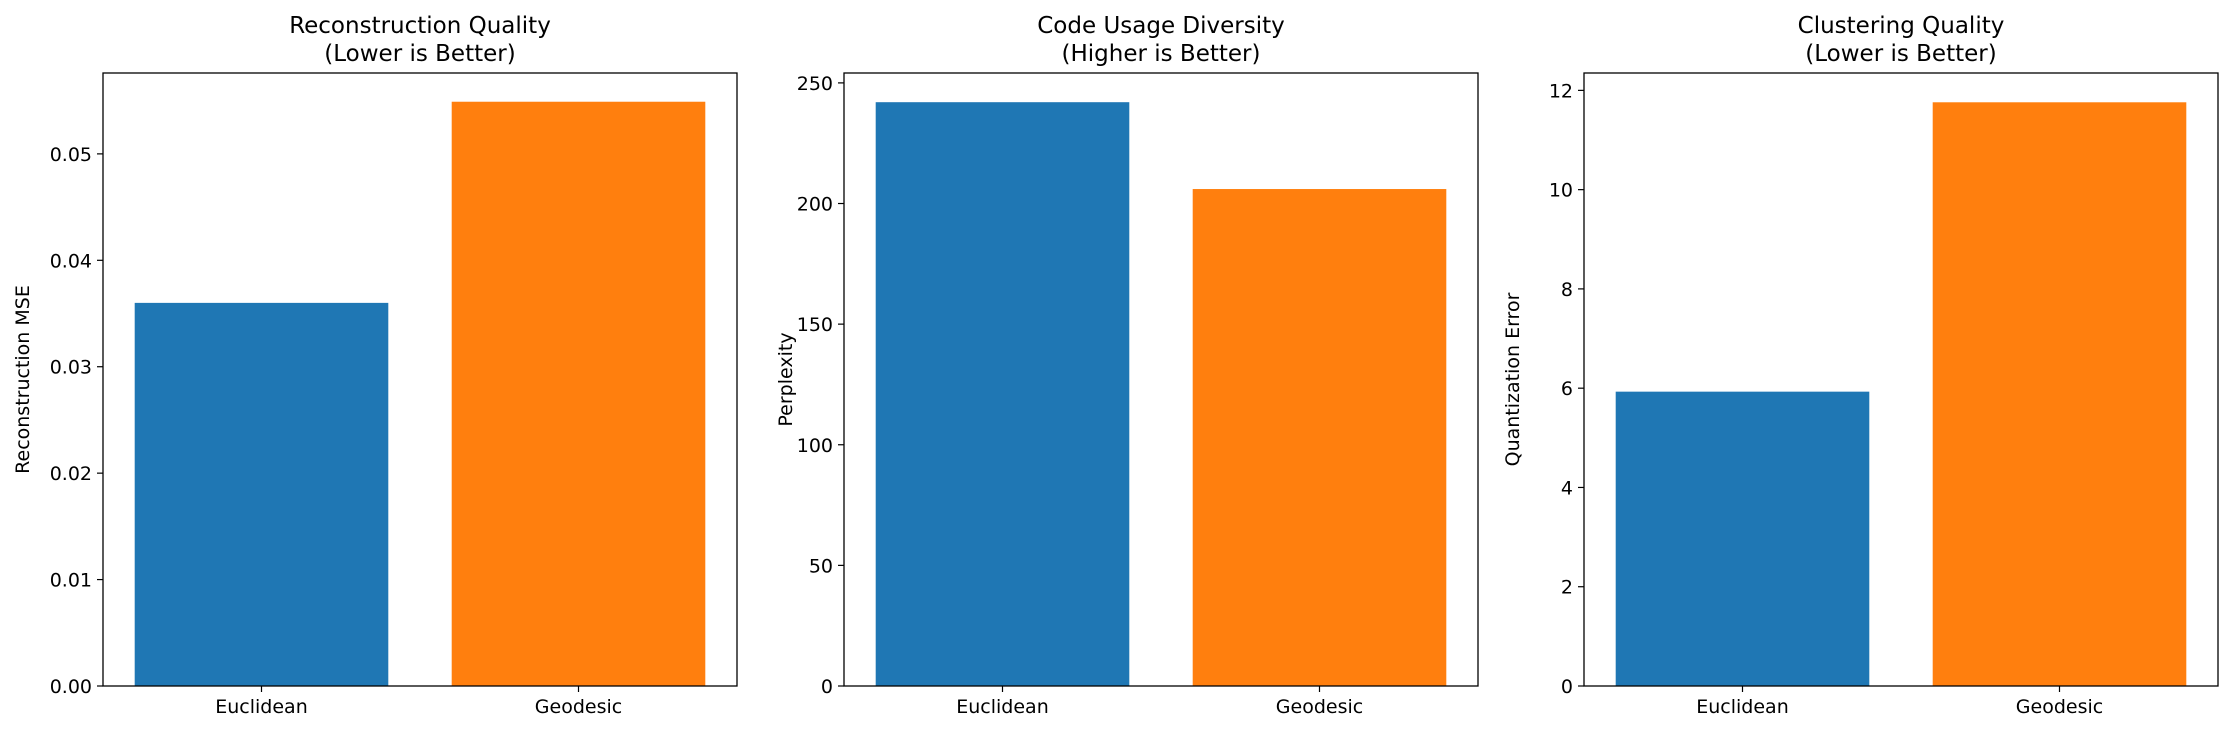  What do you see at coordinates (71, 687) in the screenshot?
I see `y-tick-label: 0.00` at bounding box center [71, 687].